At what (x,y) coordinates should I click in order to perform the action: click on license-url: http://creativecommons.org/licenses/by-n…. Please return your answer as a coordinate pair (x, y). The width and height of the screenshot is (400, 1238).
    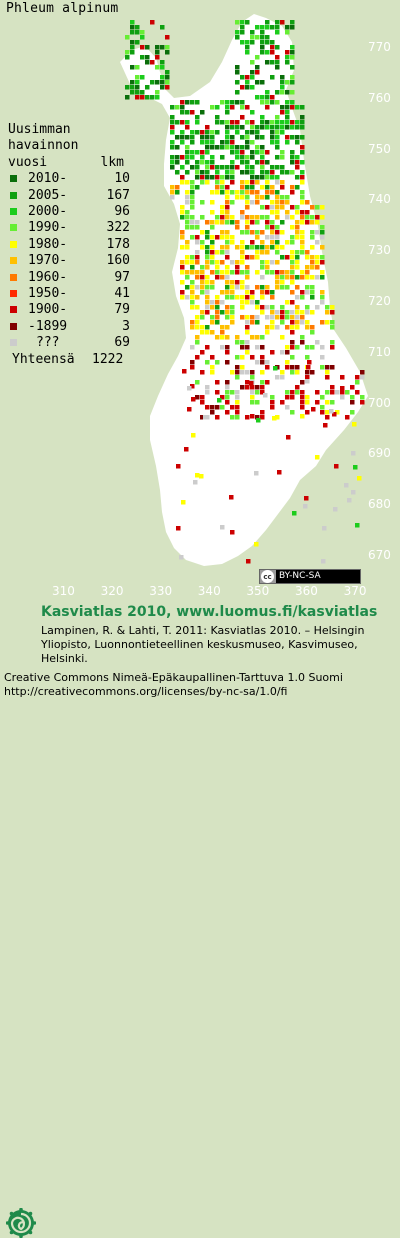
    Looking at the image, I should click on (146, 691).